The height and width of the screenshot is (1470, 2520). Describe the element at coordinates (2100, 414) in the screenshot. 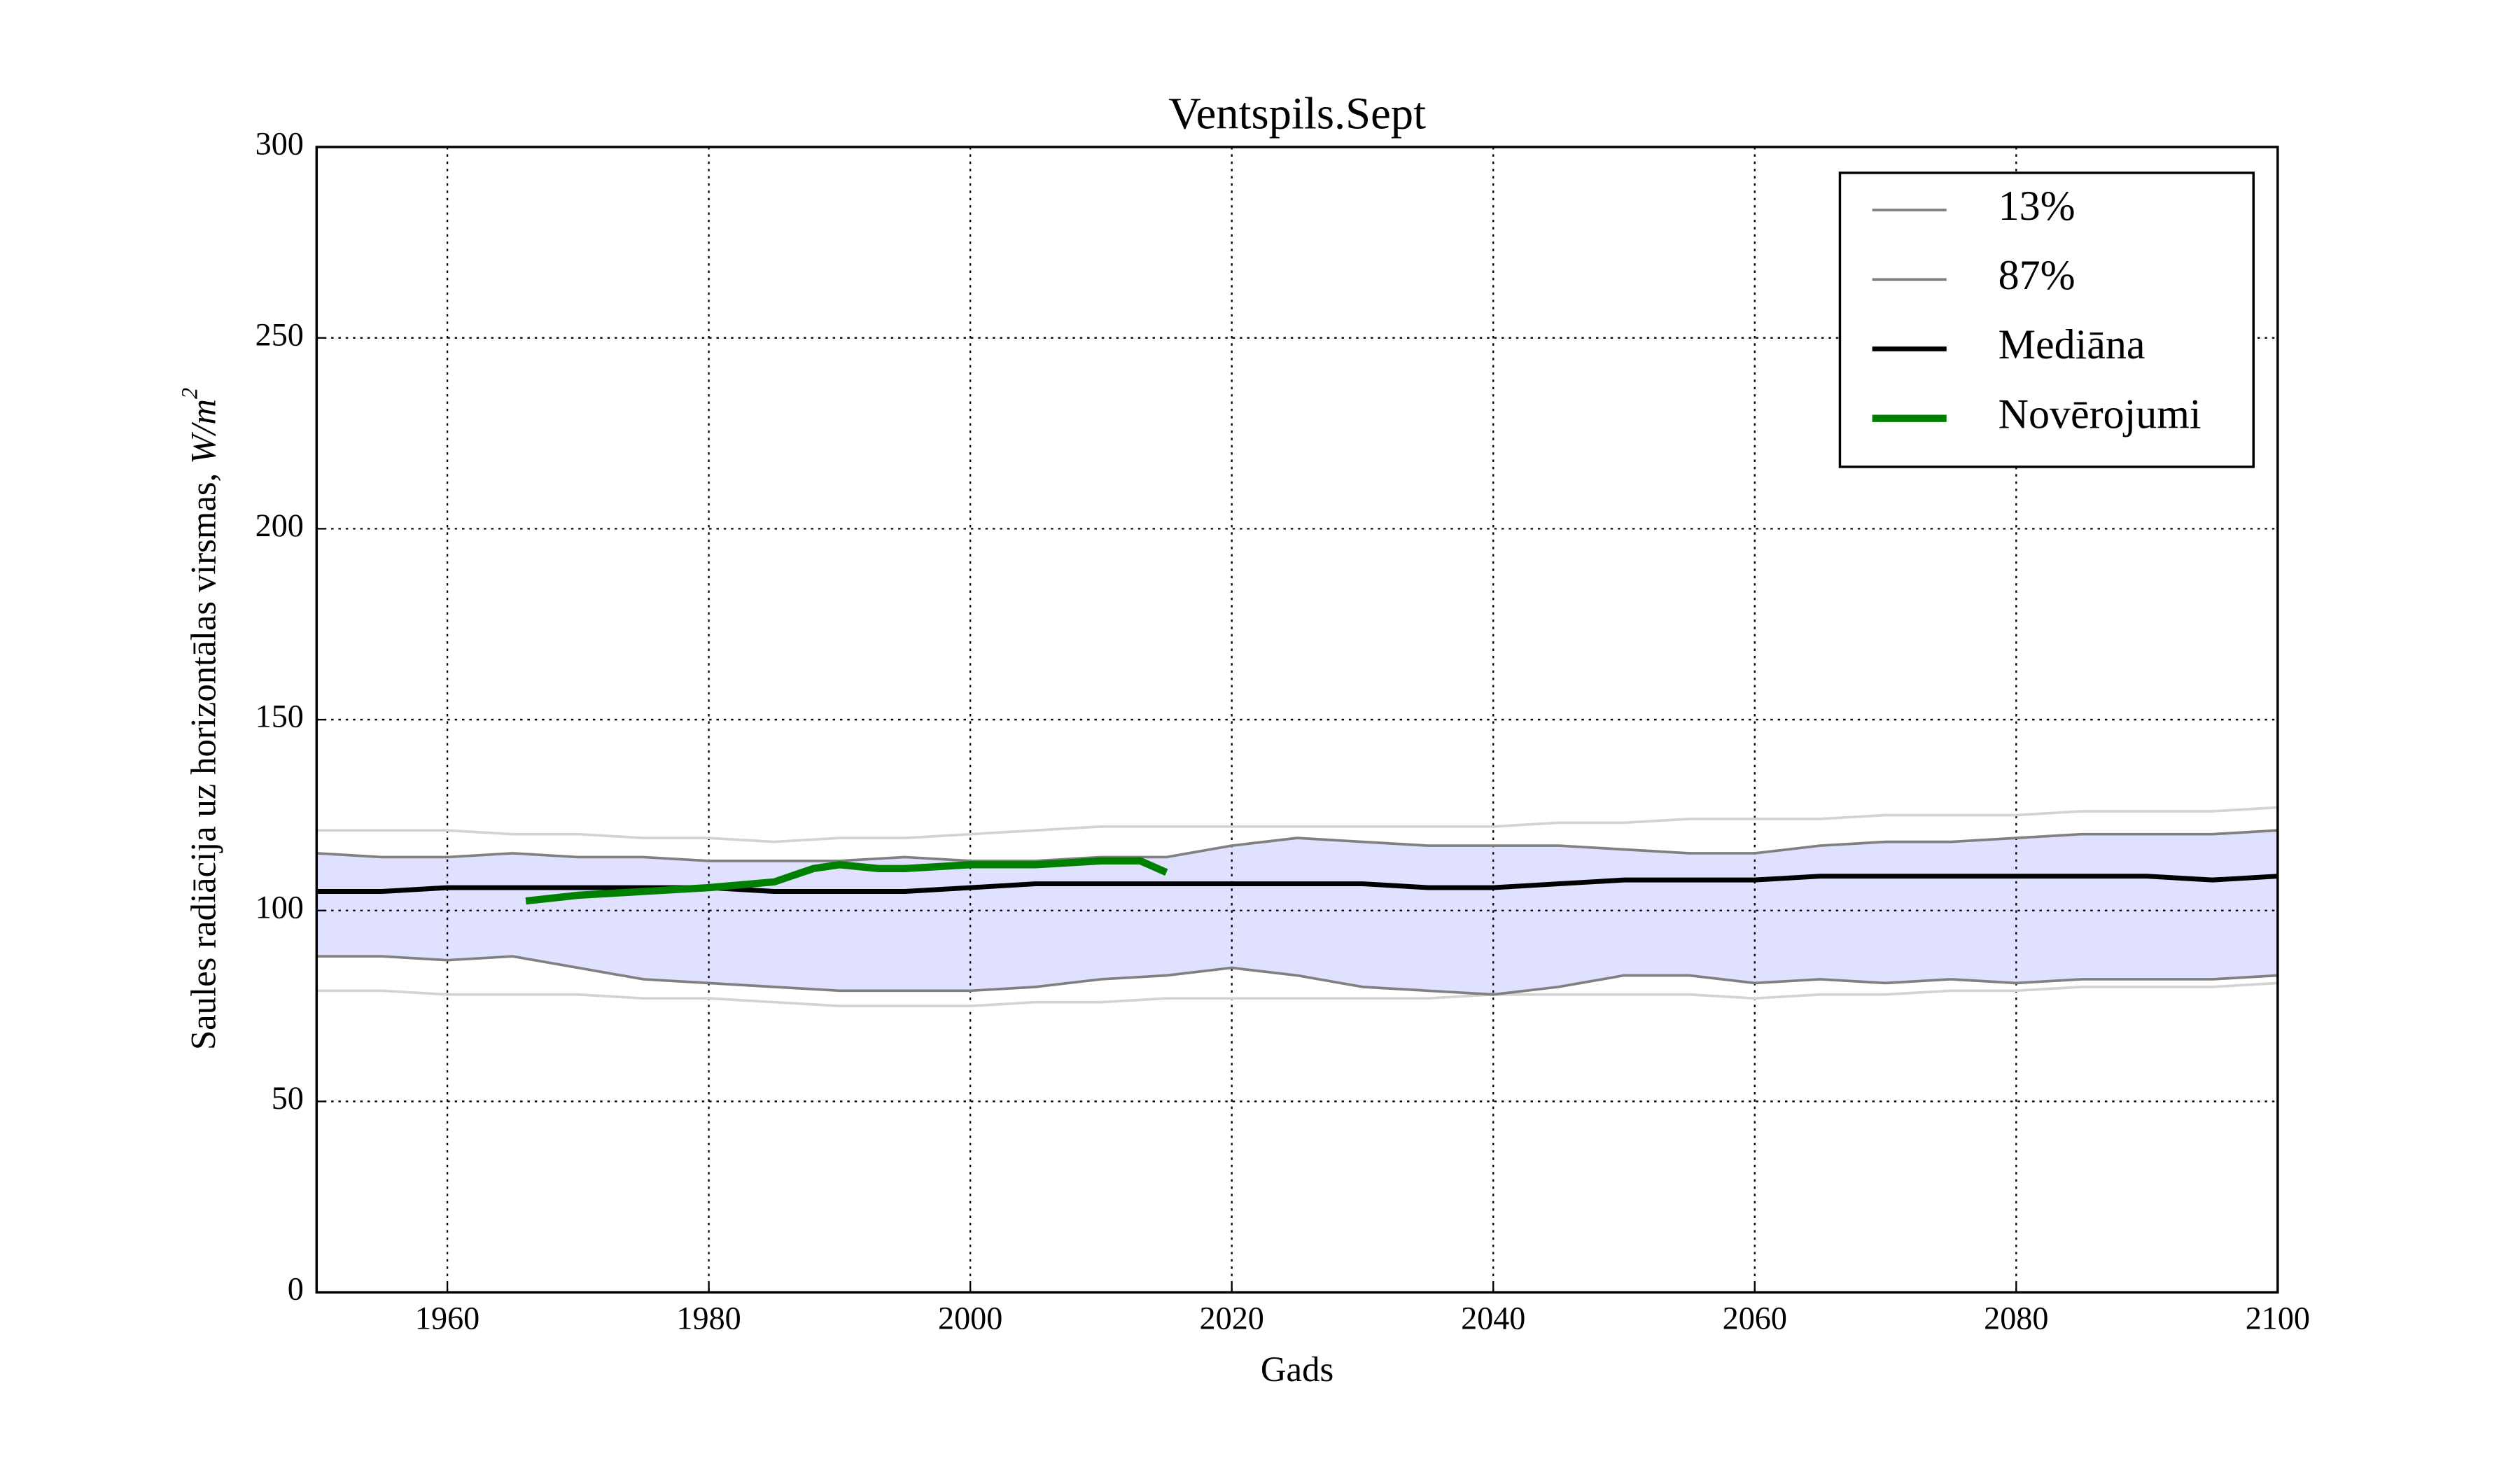

I see `legend-label: Novērojumi` at that location.